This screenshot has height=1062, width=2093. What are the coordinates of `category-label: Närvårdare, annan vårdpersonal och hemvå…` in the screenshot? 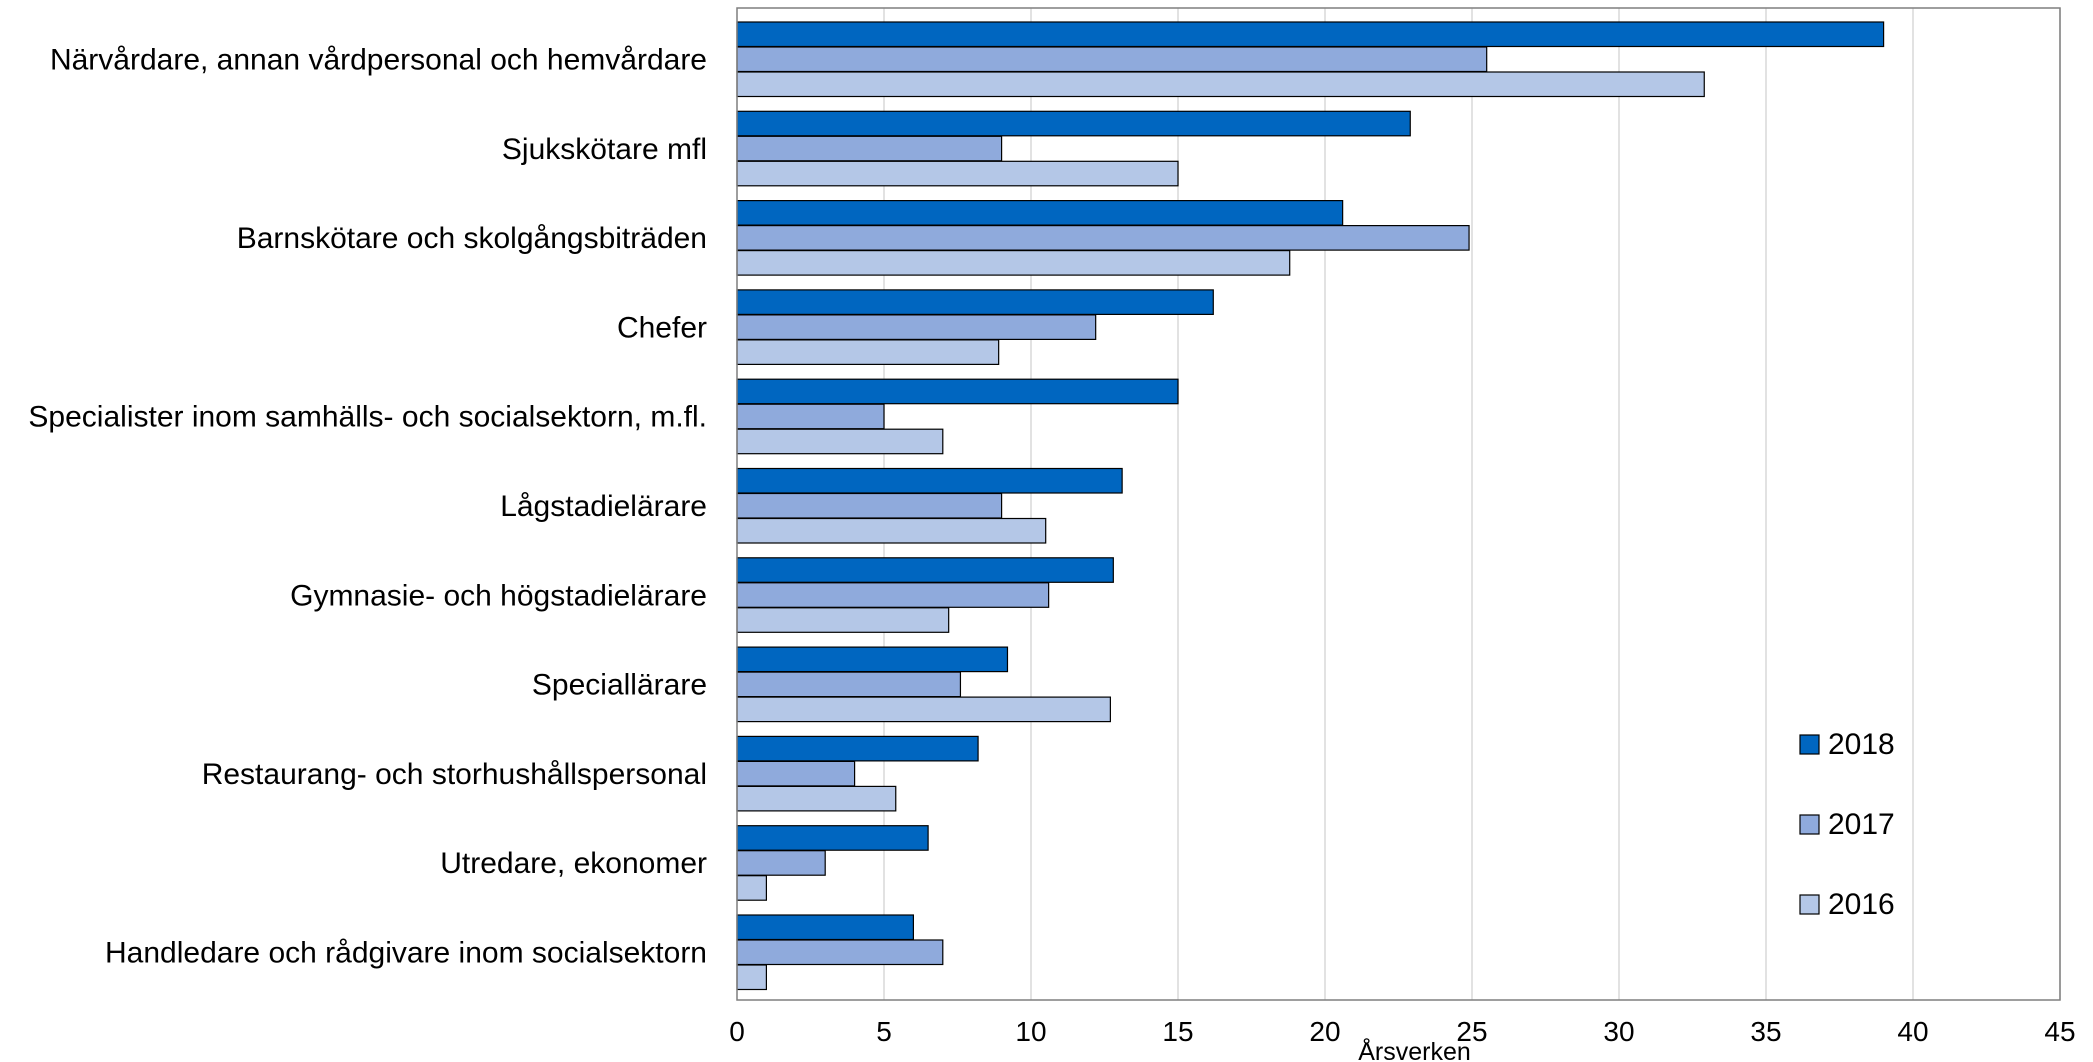 It's located at (378, 60).